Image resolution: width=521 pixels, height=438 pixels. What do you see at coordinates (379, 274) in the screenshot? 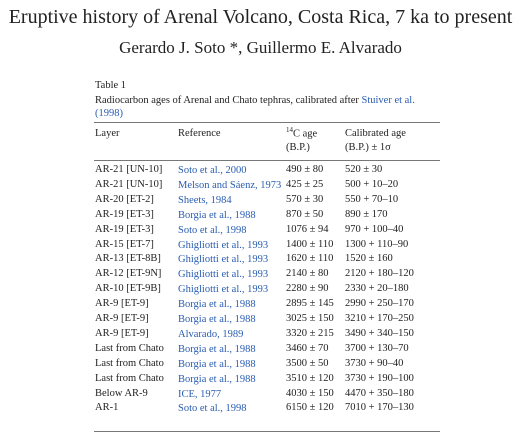
I see `cell-calibrated-age: 2120 + 180–120` at bounding box center [379, 274].